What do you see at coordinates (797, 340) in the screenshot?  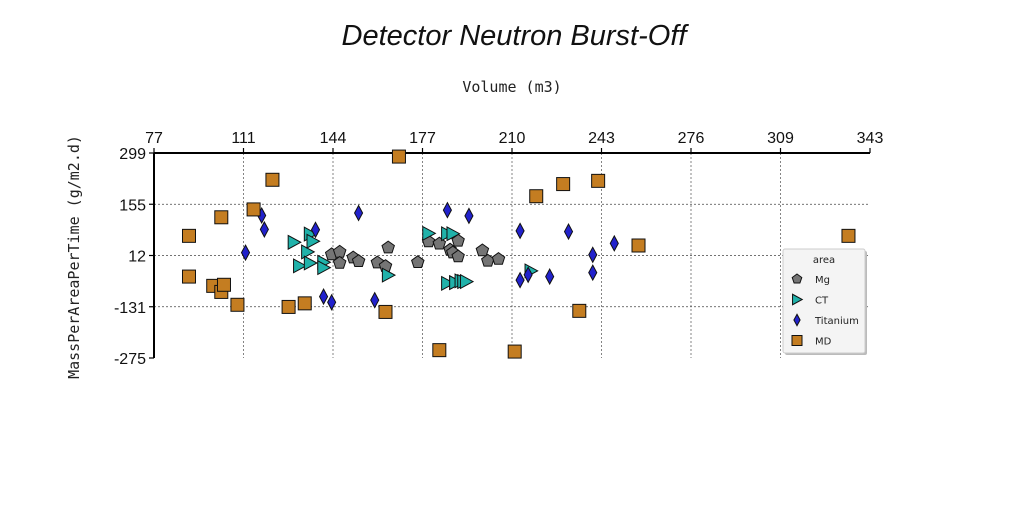 I see `legend-marker-md` at bounding box center [797, 340].